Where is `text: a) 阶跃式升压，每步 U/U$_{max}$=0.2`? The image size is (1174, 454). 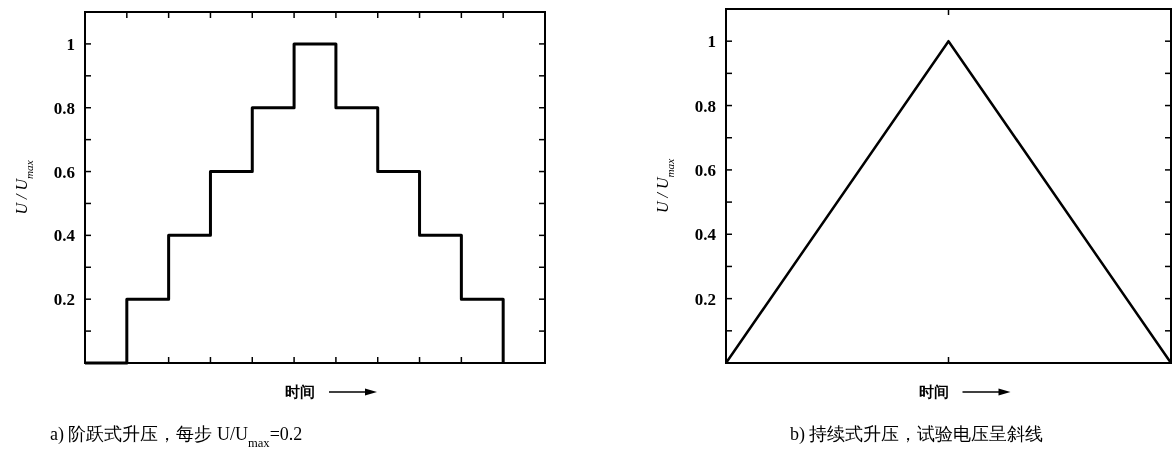 text: a) 阶跃式升压，每步 U/U$_{max}$=0.2 is located at coordinates (176, 437).